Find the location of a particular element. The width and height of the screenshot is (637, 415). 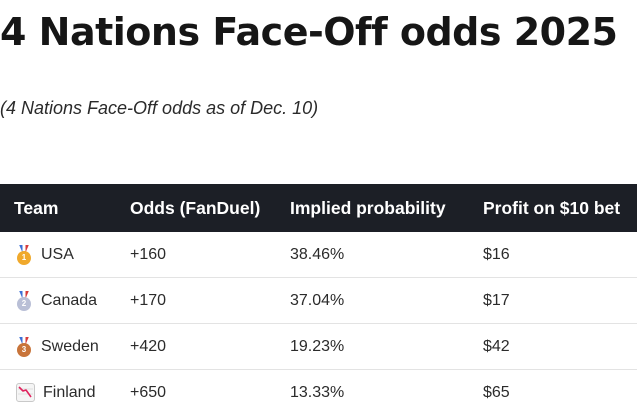

profit-cell: $17 is located at coordinates (560, 301).